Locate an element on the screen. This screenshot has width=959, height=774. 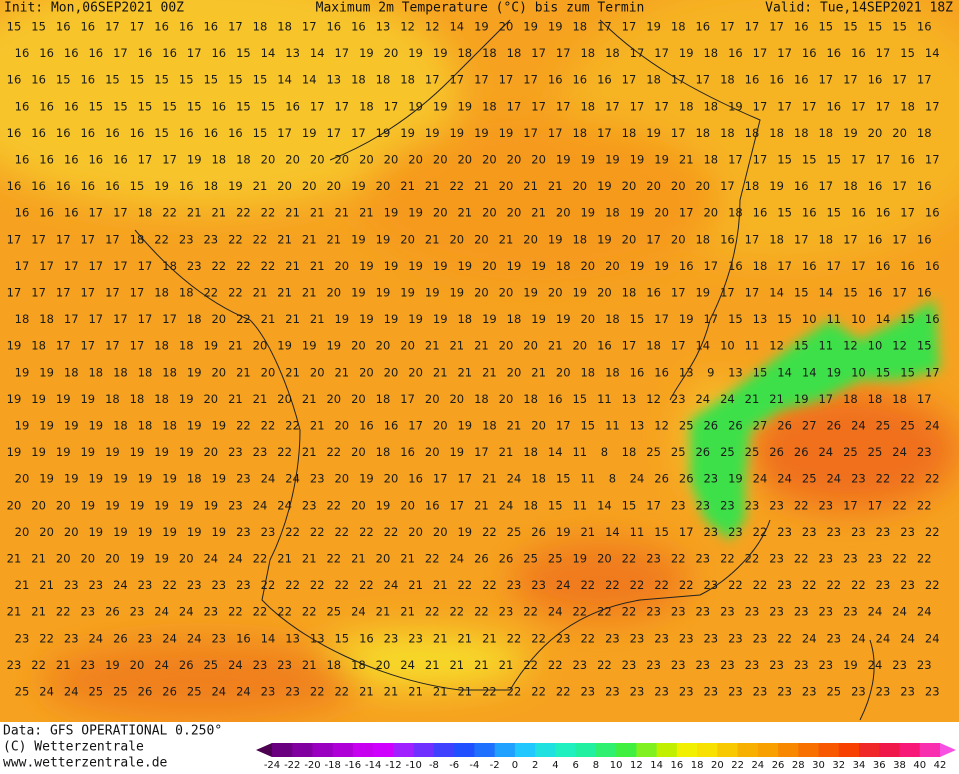
colorbar-label: 30 is located at coordinates (818, 765).